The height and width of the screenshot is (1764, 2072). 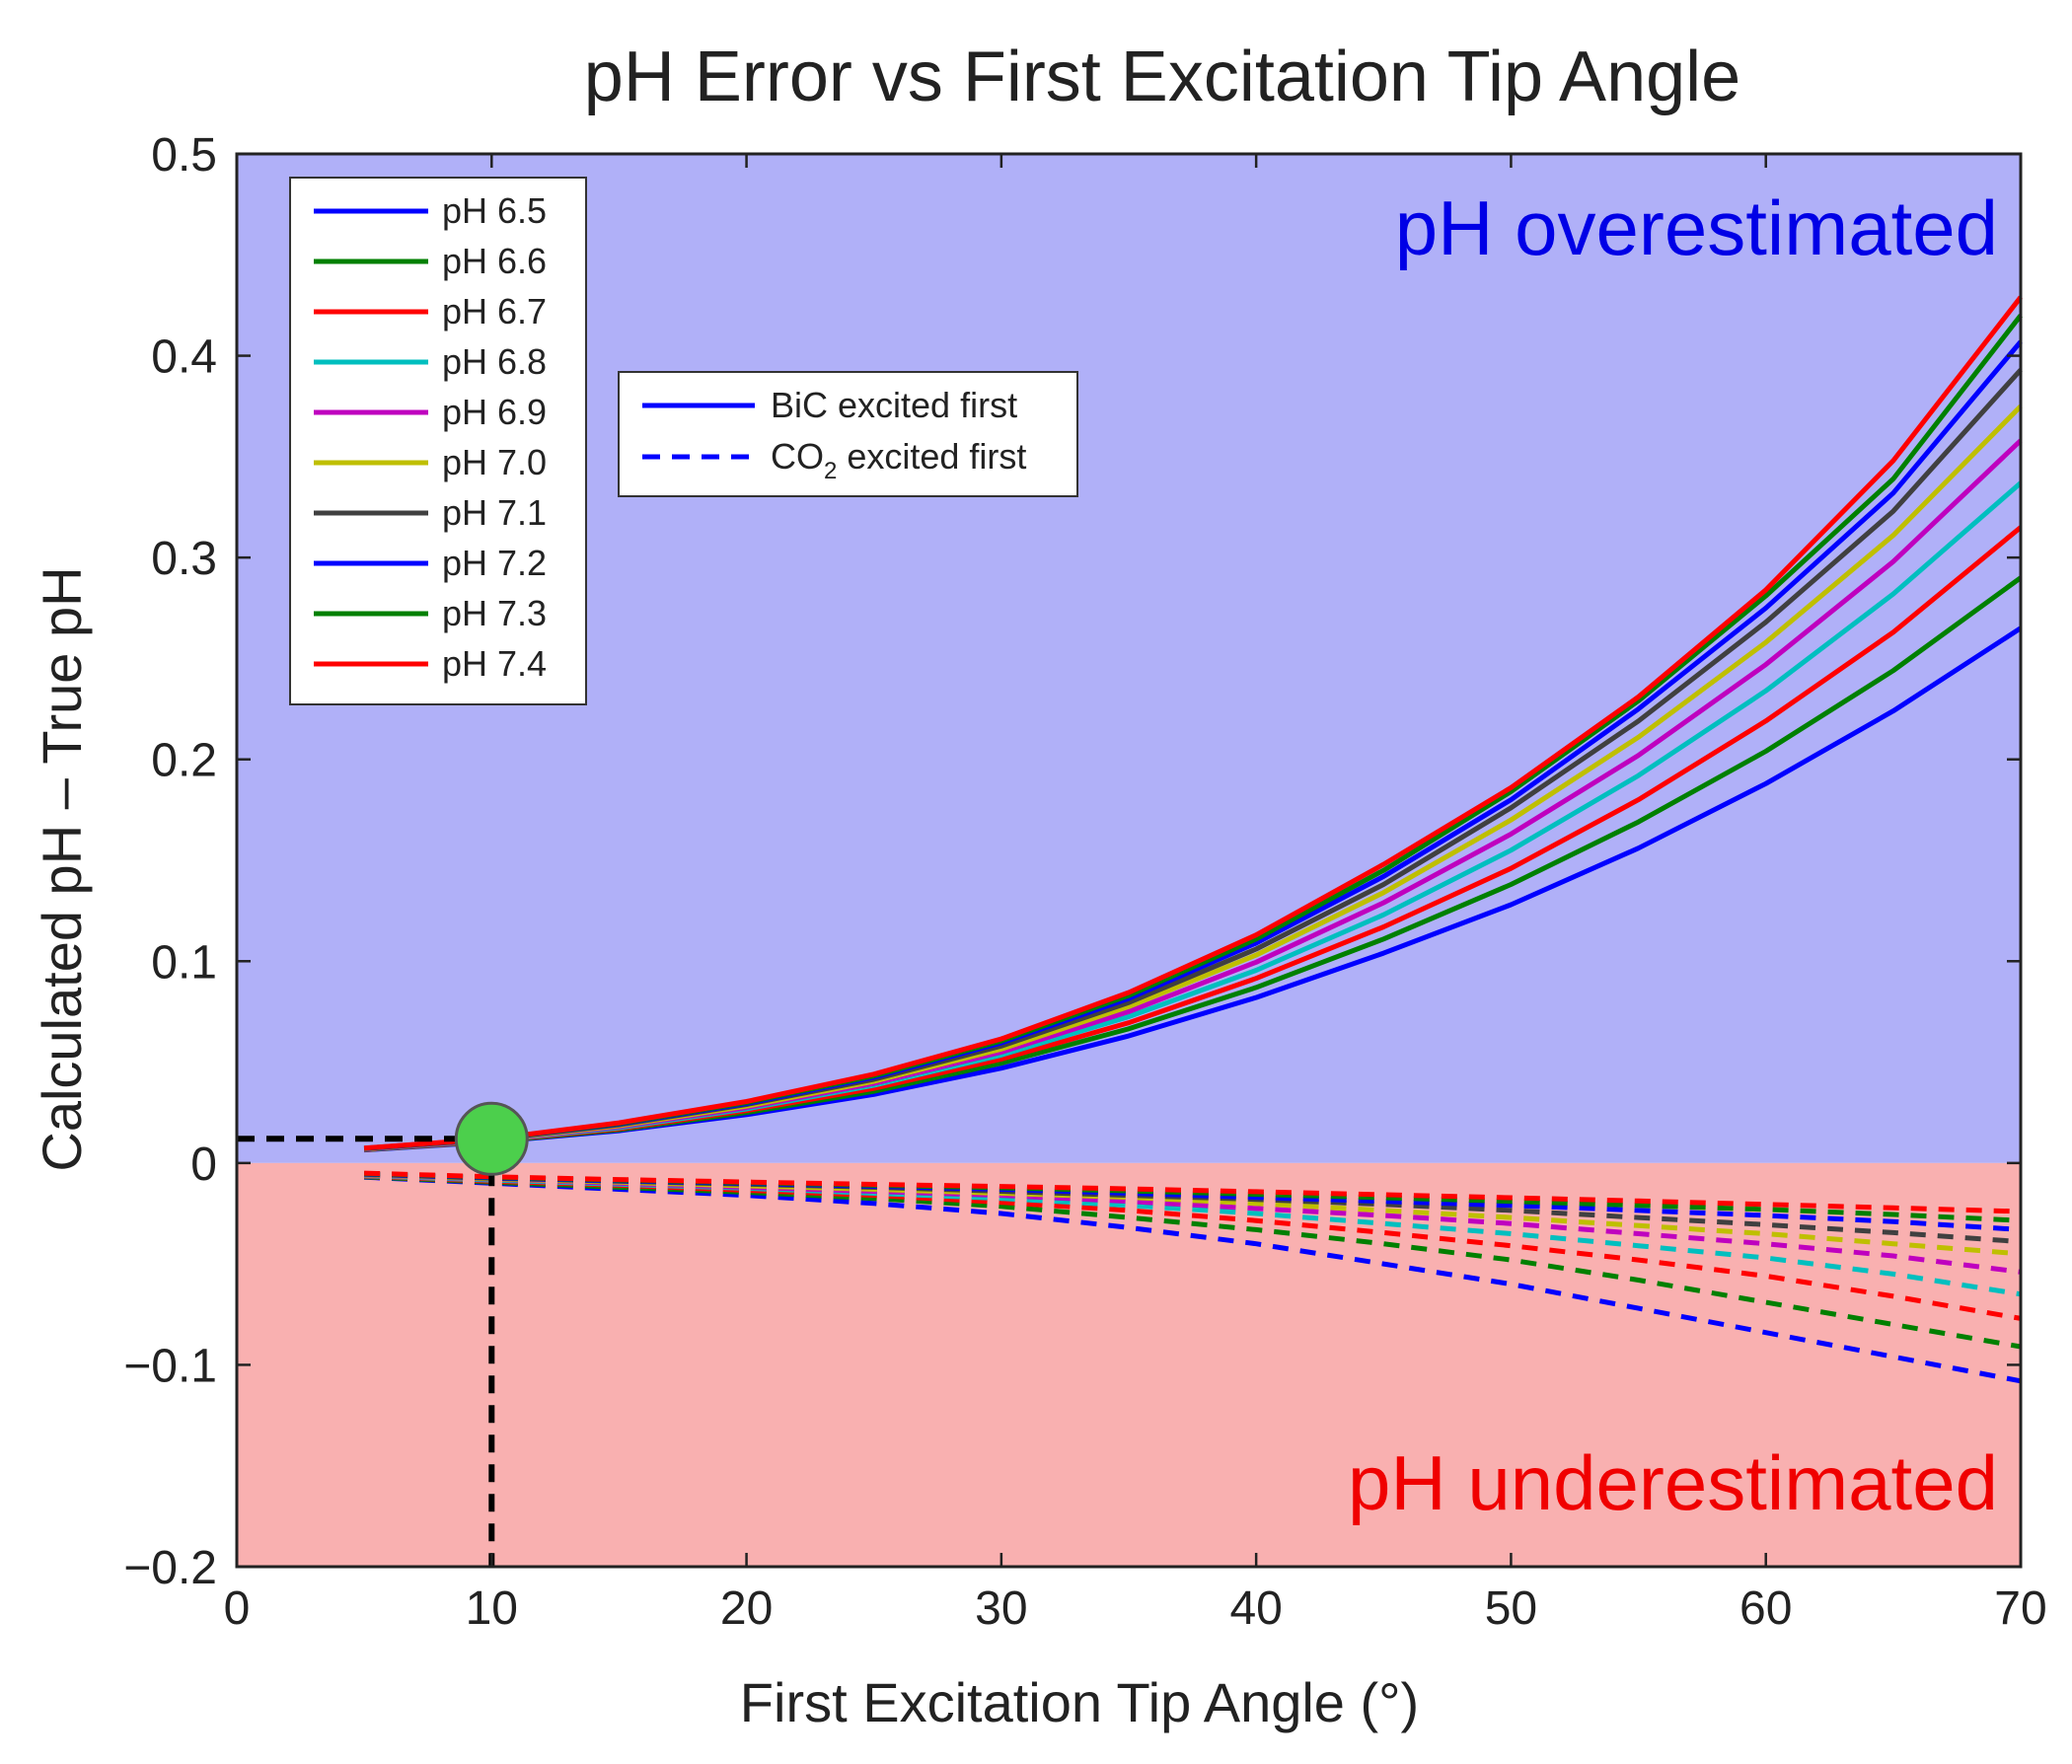 What do you see at coordinates (170, 1366) in the screenshot?
I see `y-tick-label: −0.1` at bounding box center [170, 1366].